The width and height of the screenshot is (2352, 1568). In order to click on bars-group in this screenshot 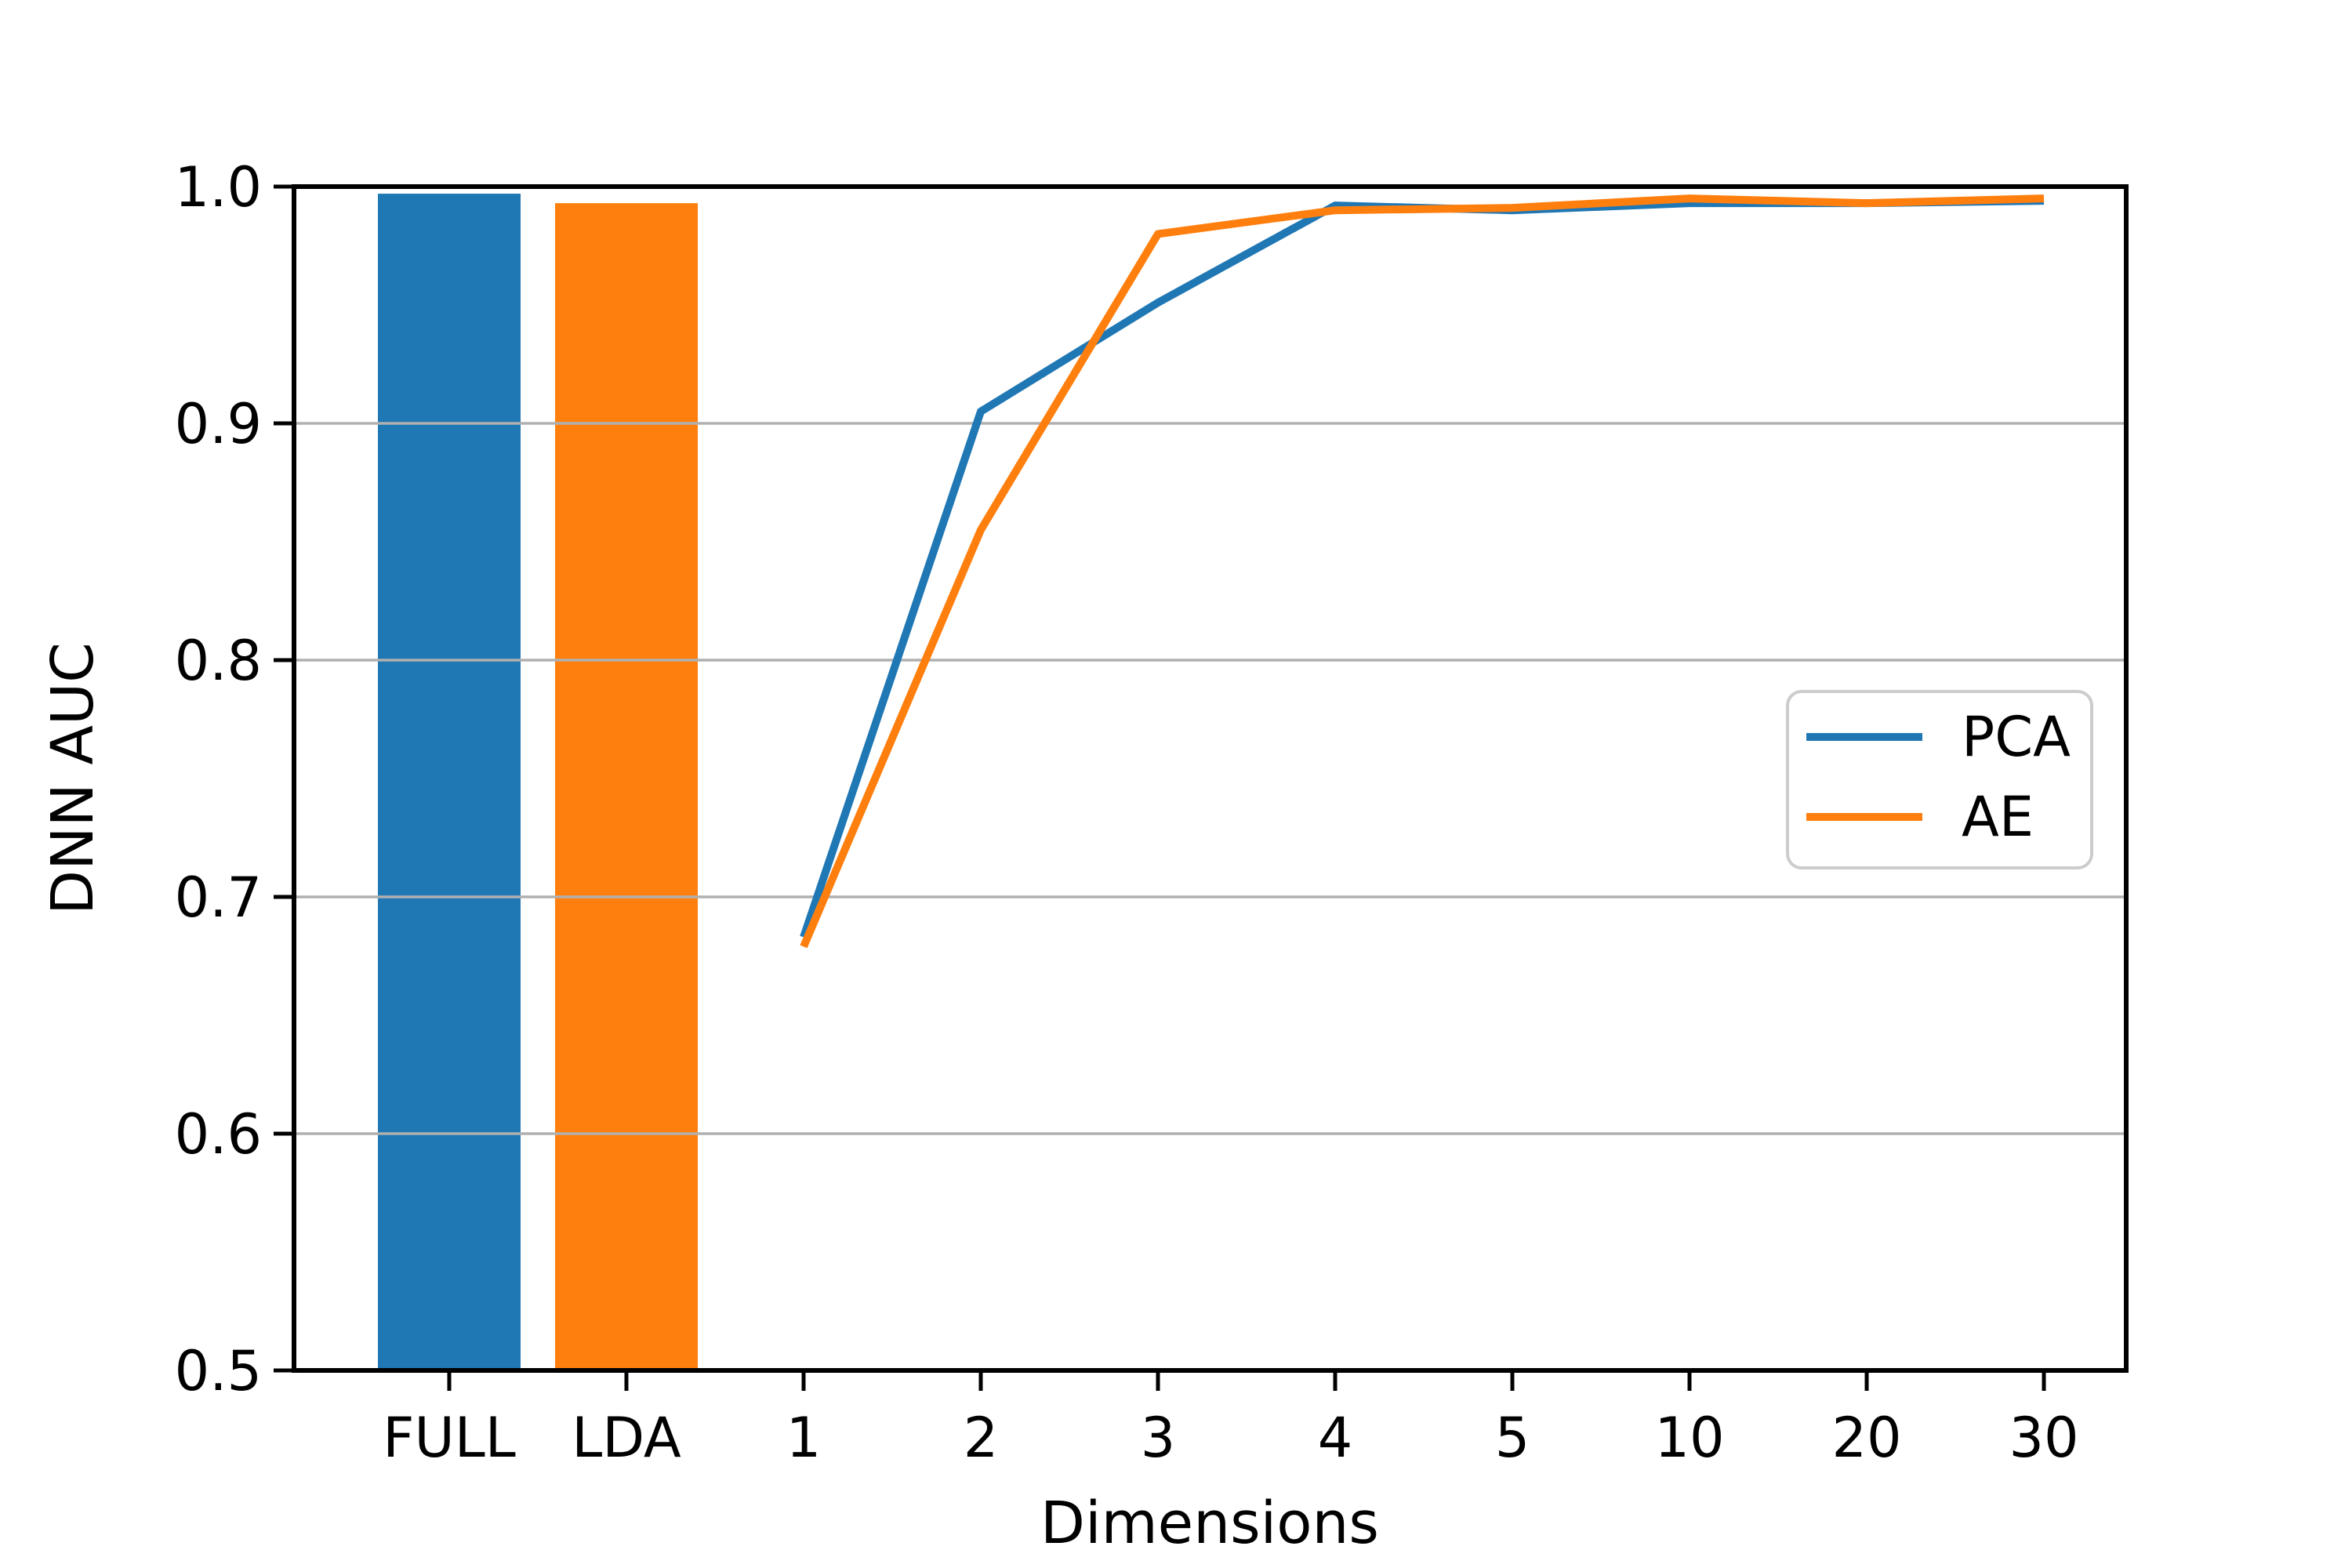, I will do `click(538, 782)`.